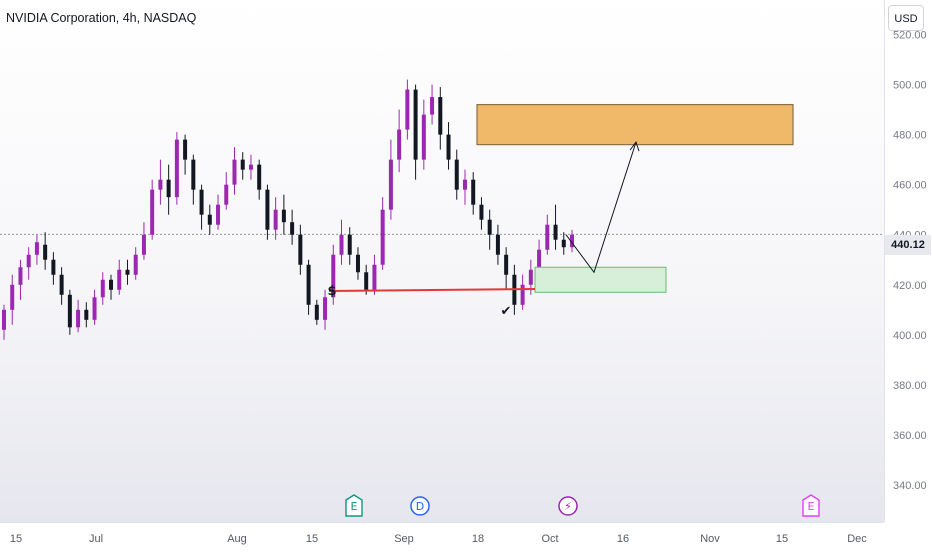 This screenshot has width=932, height=556. Describe the element at coordinates (910, 286) in the screenshot. I see `price-tick-label: 420.00` at that location.